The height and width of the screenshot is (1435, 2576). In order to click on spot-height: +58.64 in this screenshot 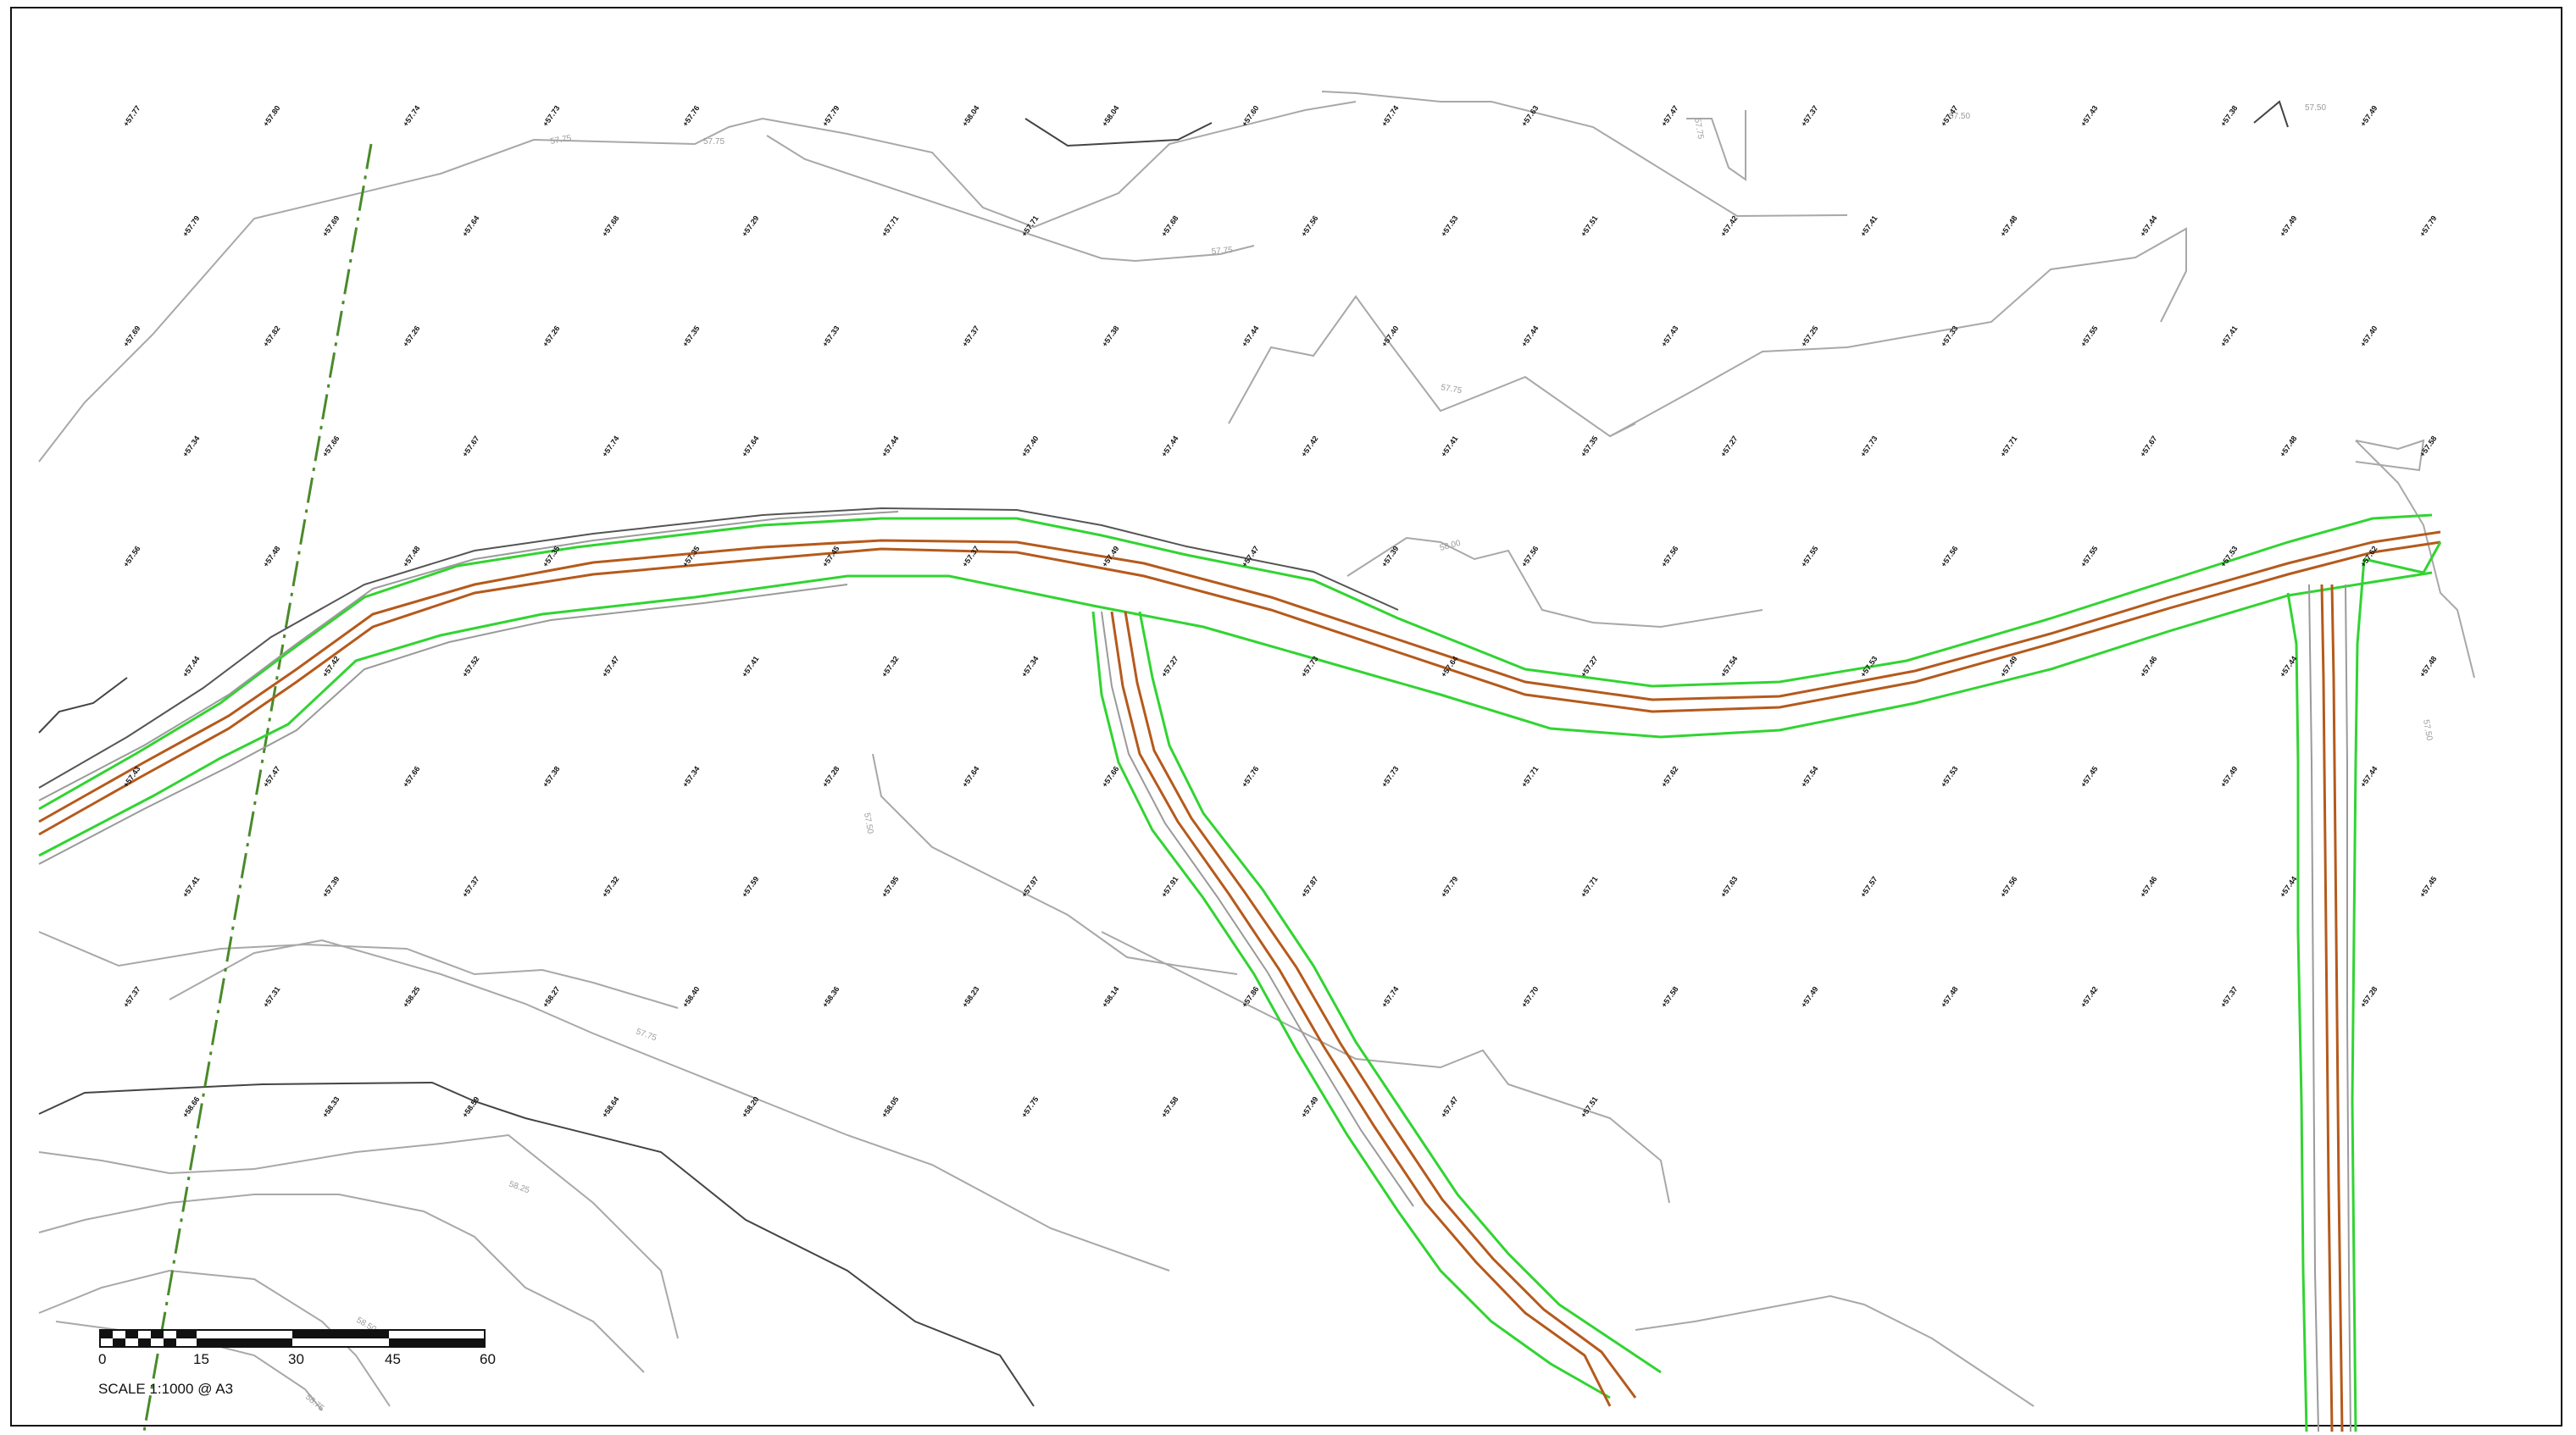, I will do `click(610, 1107)`.